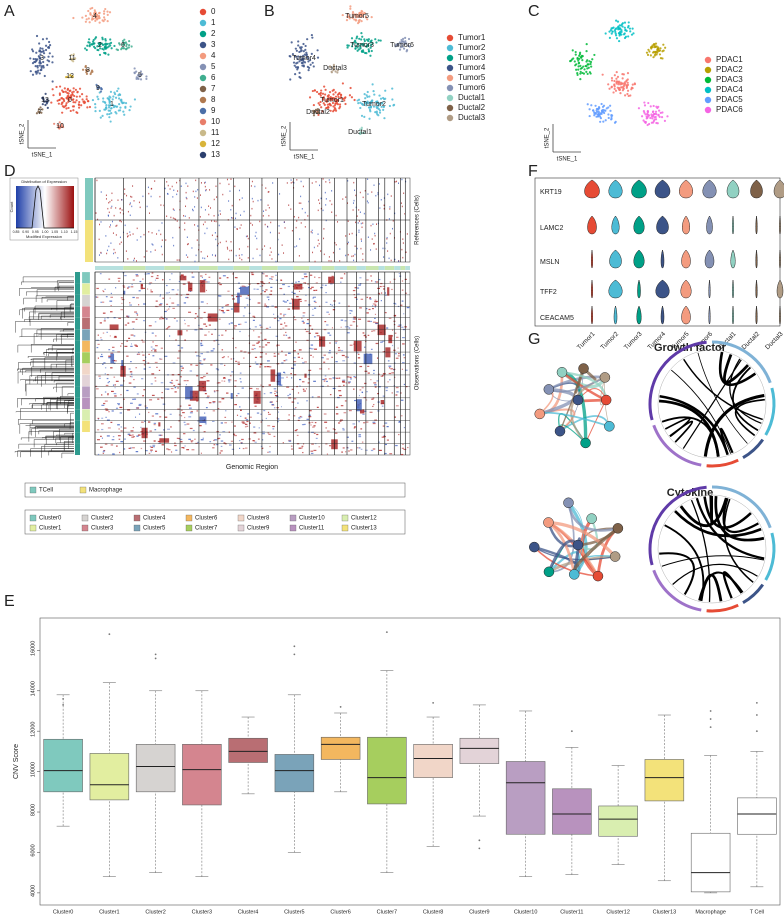 The width and height of the screenshot is (784, 921). What do you see at coordinates (567, 160) in the screenshot?
I see `axis-label: tSNE_1` at bounding box center [567, 160].